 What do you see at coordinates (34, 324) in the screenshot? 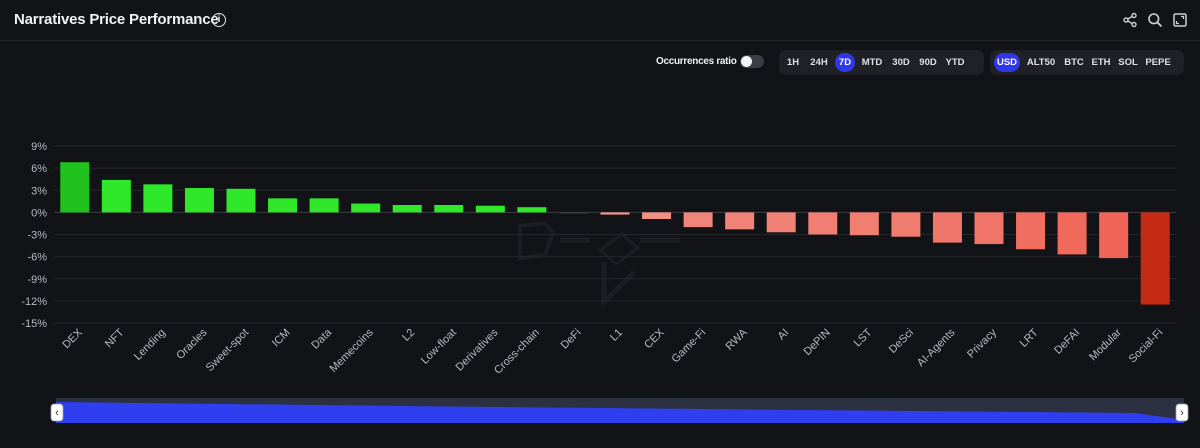
I see `y-tick-label: -15%` at bounding box center [34, 324].